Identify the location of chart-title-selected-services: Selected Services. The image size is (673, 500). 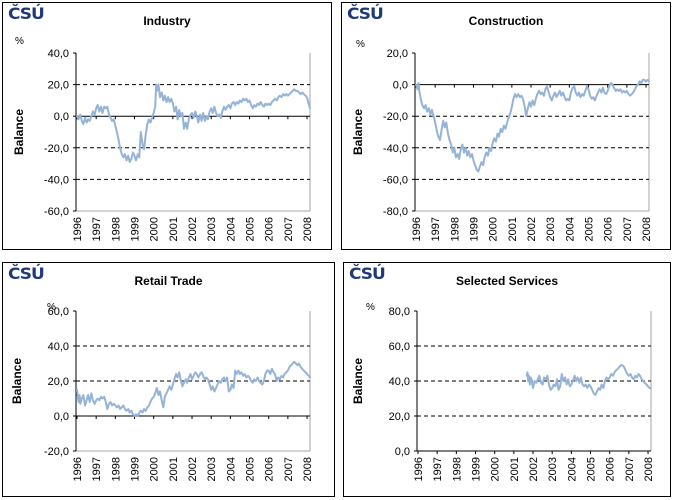
(507, 281).